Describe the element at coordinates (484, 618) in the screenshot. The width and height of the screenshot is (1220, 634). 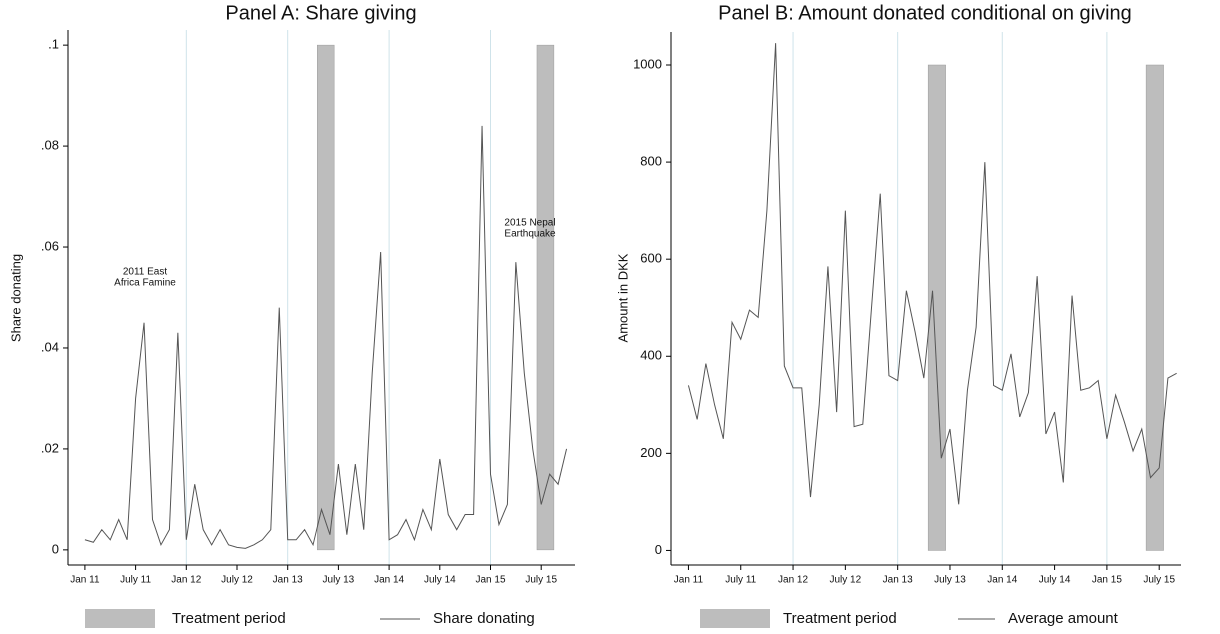
I see `legend-label: Share donating` at that location.